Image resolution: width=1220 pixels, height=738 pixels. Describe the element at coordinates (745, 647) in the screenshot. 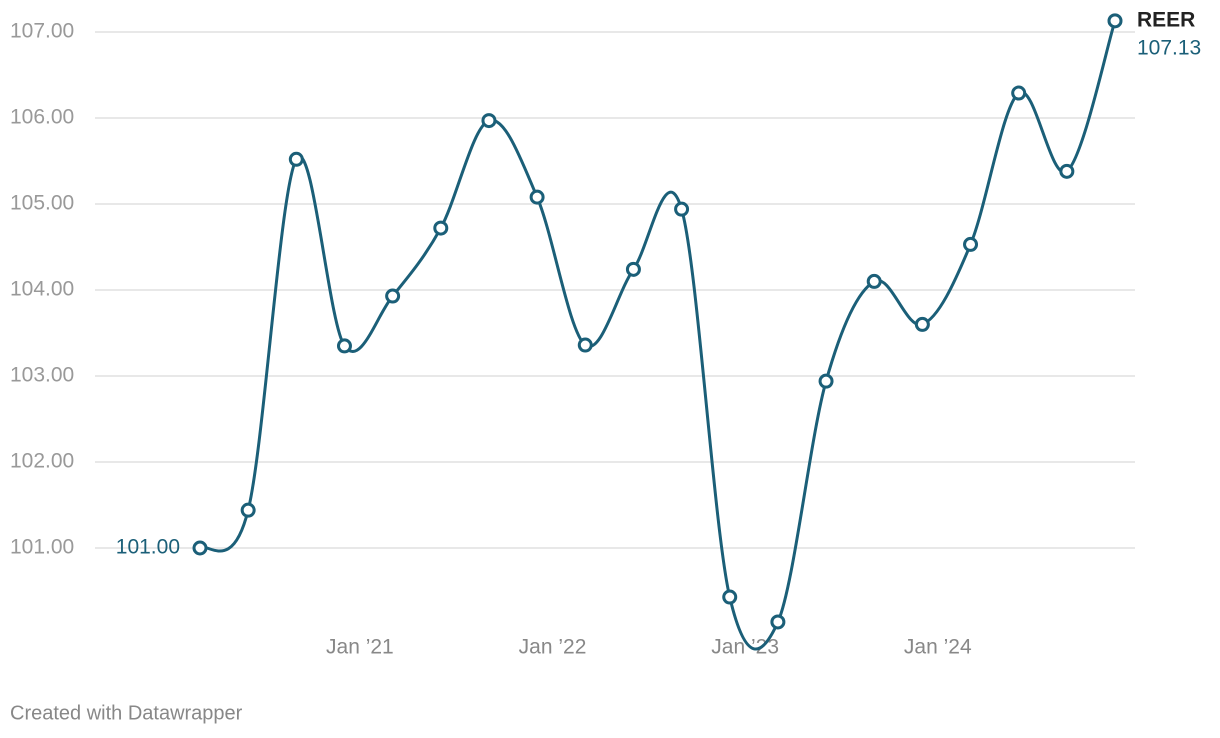

I see `x-tick-label: Jan ’23` at that location.